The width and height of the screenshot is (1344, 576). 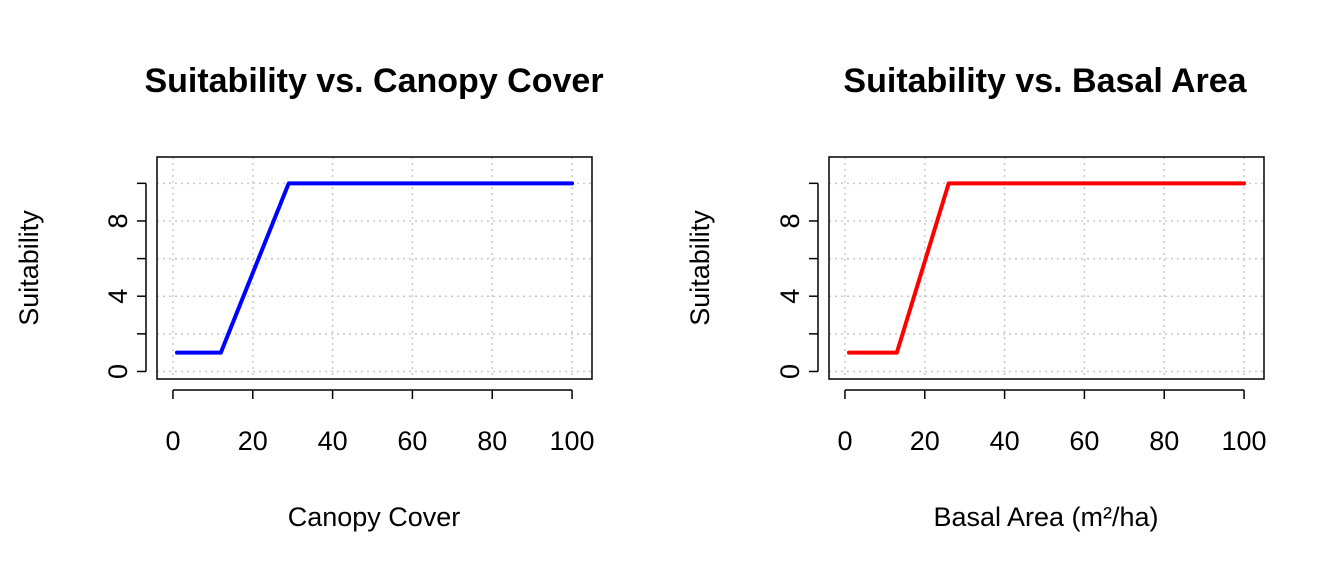 What do you see at coordinates (1045, 517) in the screenshot?
I see `x-axis-label: Basal Area (m²/ha)` at bounding box center [1045, 517].